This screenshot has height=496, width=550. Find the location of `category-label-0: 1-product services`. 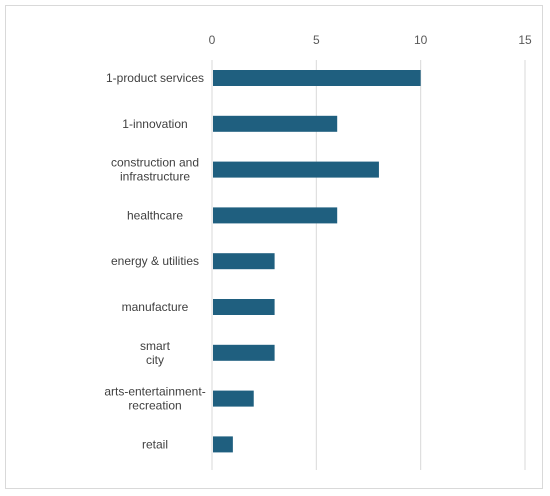

category-label-0: 1-product services is located at coordinates (155, 78).